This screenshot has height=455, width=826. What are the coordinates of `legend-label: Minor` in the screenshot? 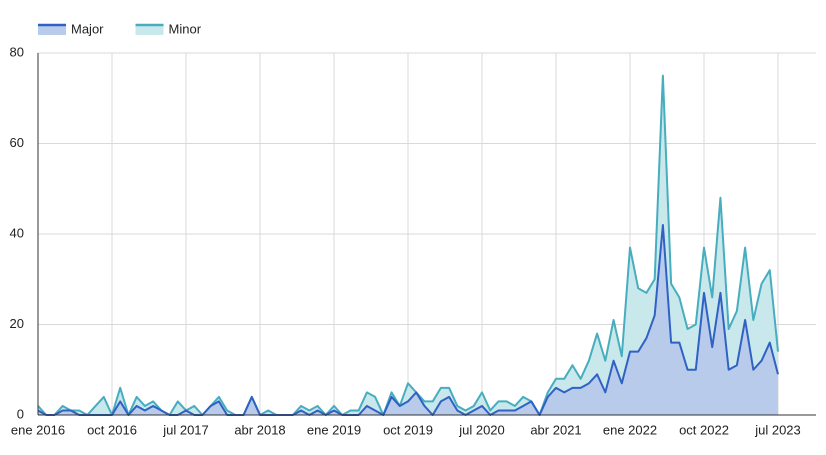 It's located at (185, 28).